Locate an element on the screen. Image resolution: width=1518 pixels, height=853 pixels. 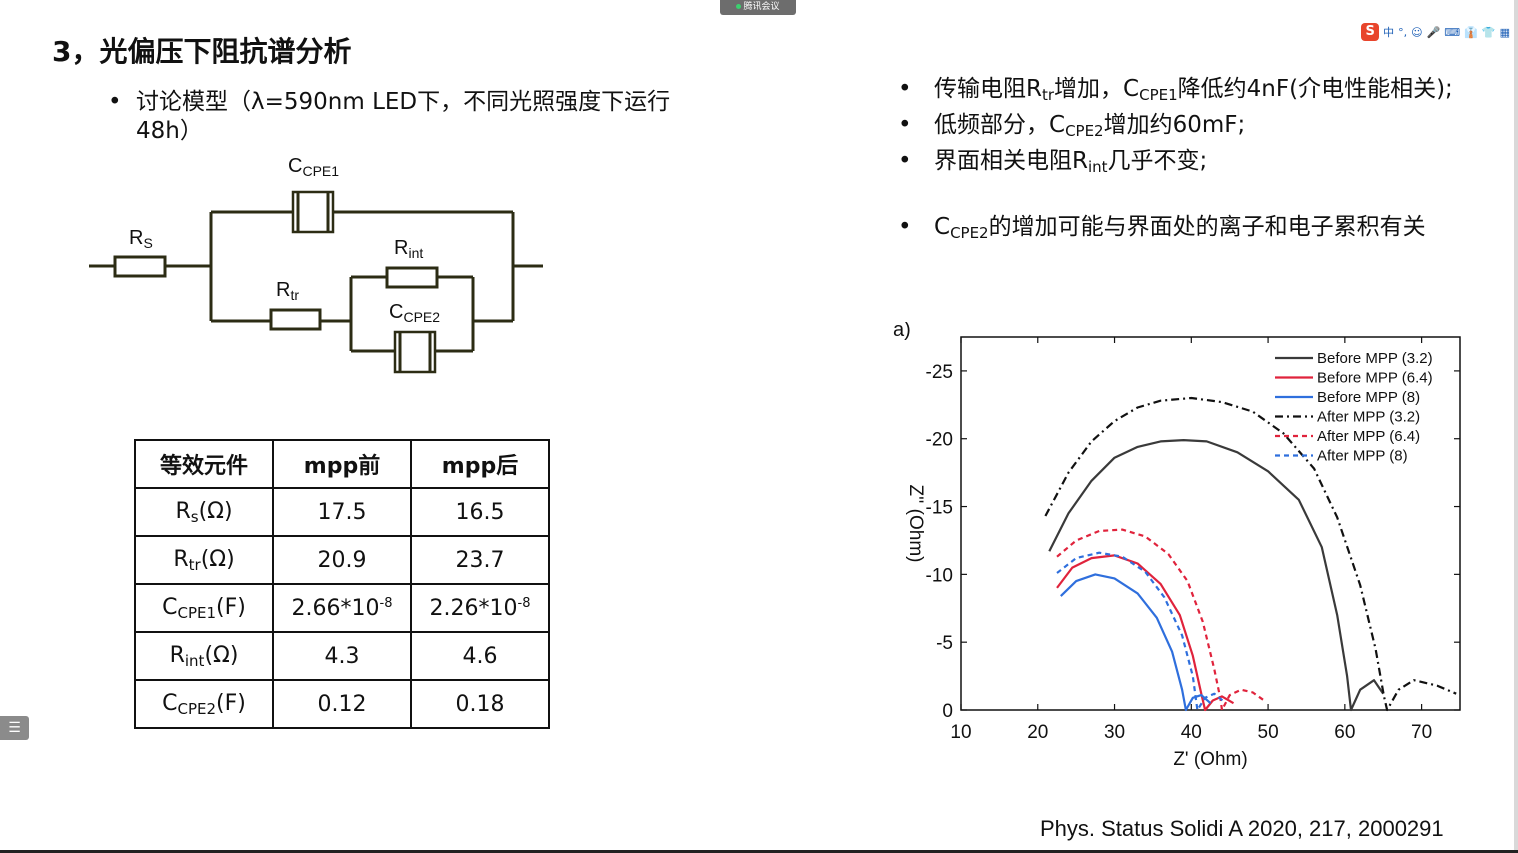
after-value-cell: 2.26*10-8 is located at coordinates (480, 608).